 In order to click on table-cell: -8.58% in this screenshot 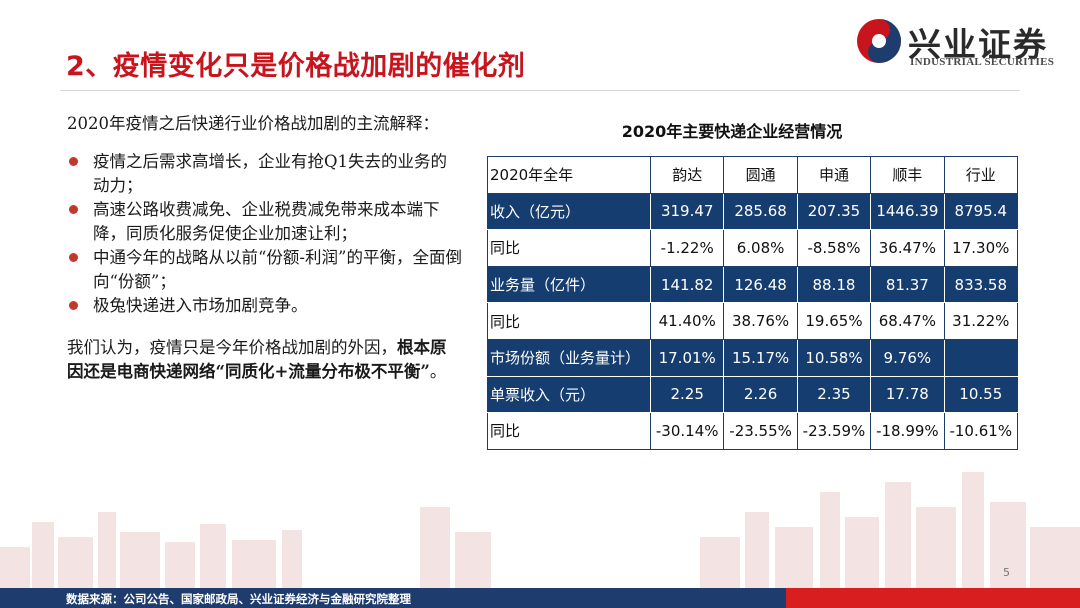, I will do `click(834, 248)`.